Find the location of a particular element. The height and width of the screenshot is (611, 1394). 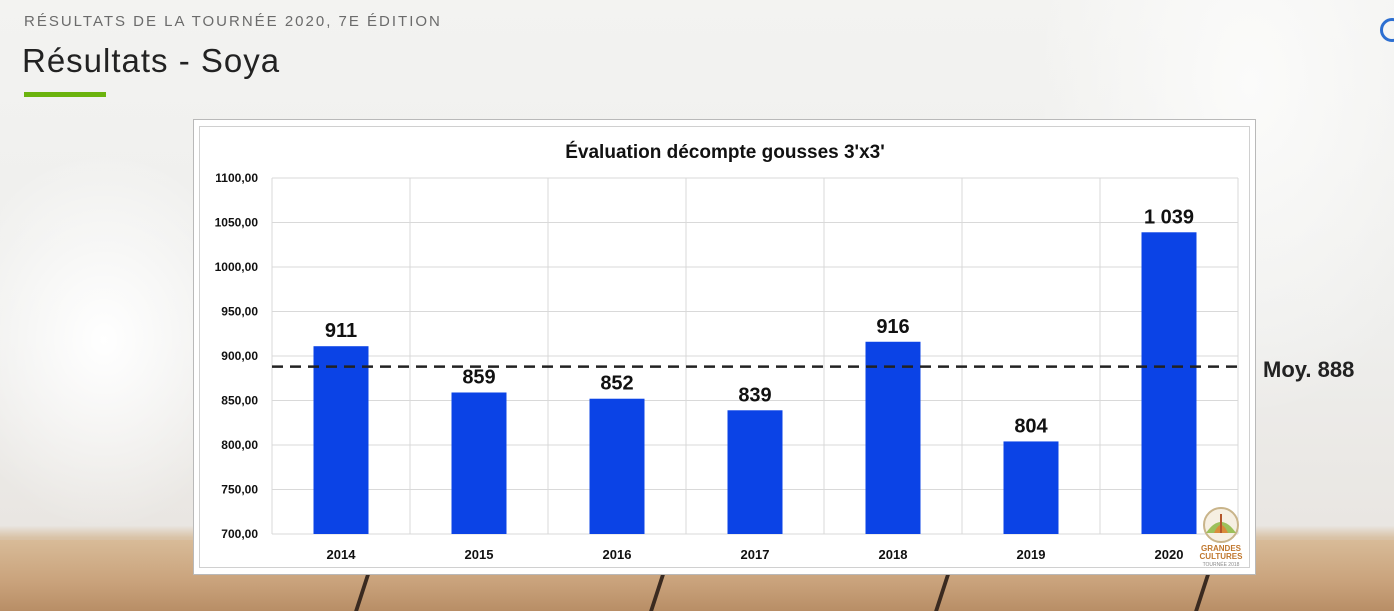

bar-value-label: 916 is located at coordinates (892, 327).